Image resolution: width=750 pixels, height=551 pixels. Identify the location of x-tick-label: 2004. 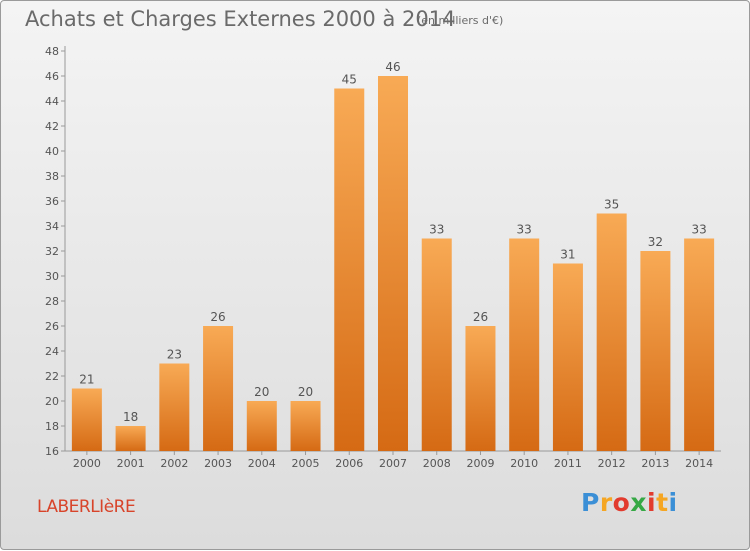
(262, 463).